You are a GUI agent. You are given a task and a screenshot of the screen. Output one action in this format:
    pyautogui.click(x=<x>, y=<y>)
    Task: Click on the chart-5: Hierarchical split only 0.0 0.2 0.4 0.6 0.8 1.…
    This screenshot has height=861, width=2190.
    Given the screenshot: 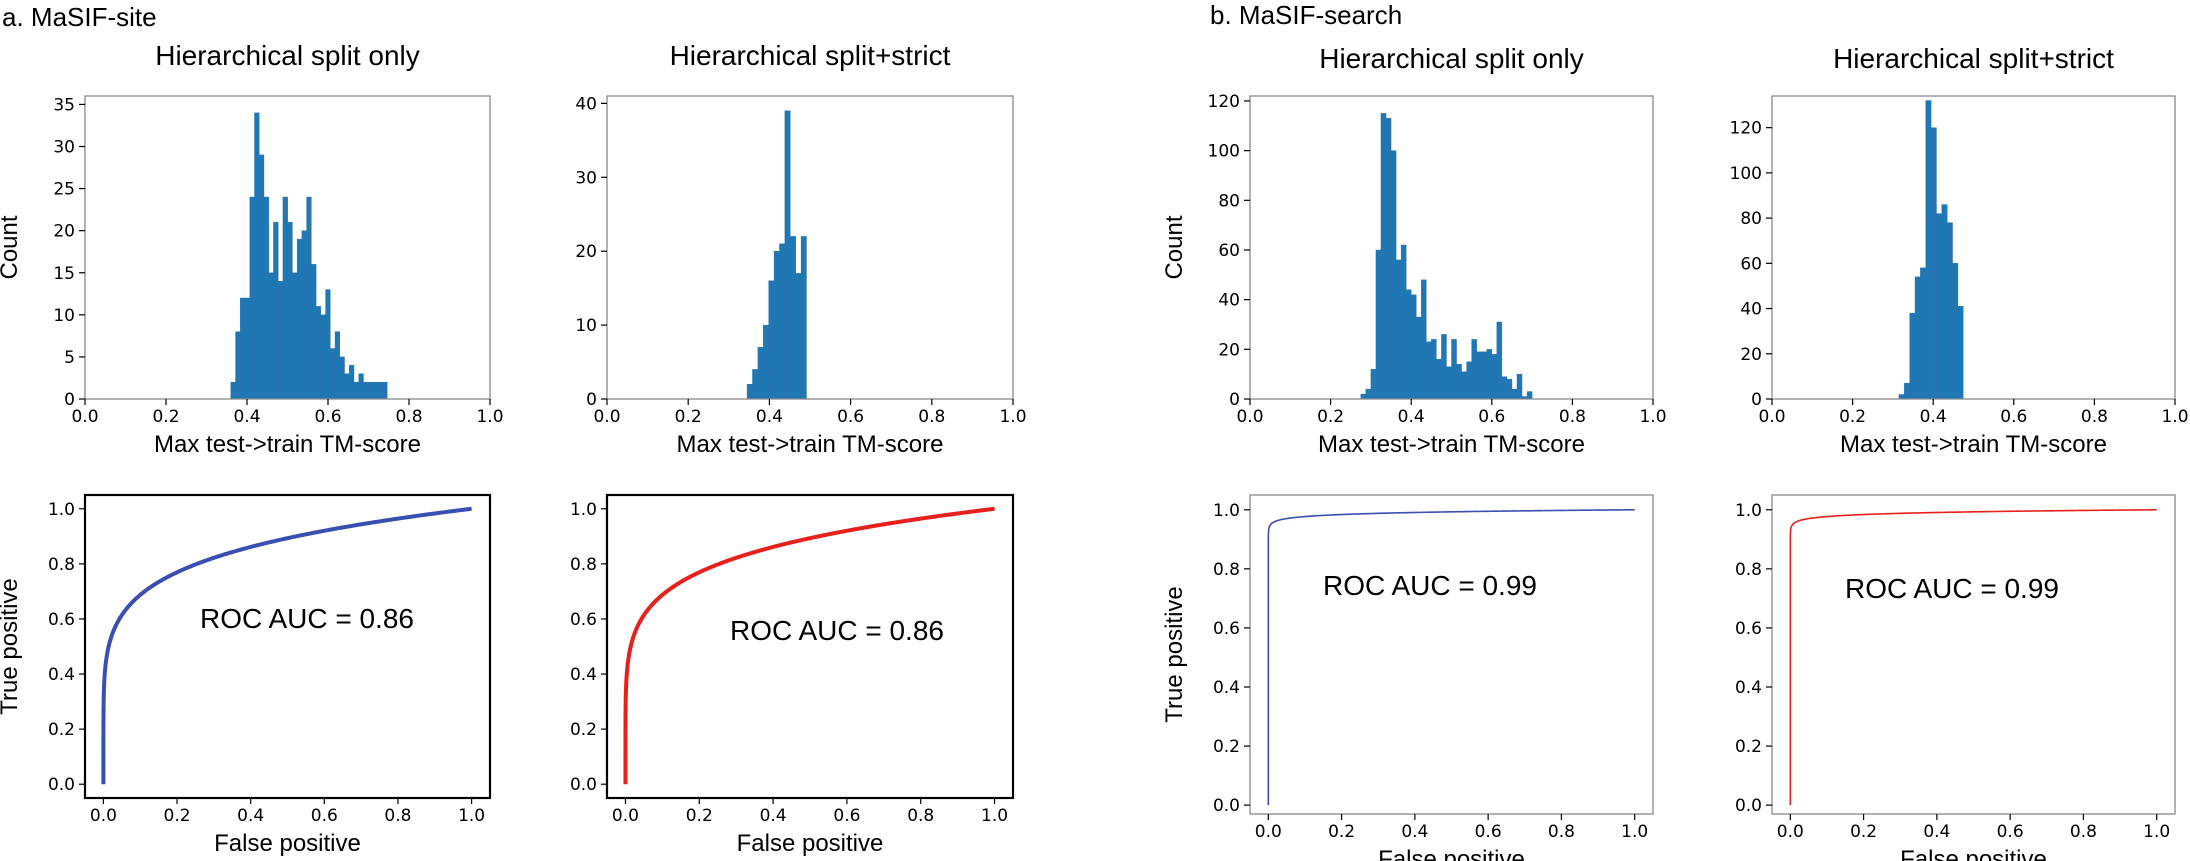 What is the action you would take?
    pyautogui.click(x=1414, y=250)
    